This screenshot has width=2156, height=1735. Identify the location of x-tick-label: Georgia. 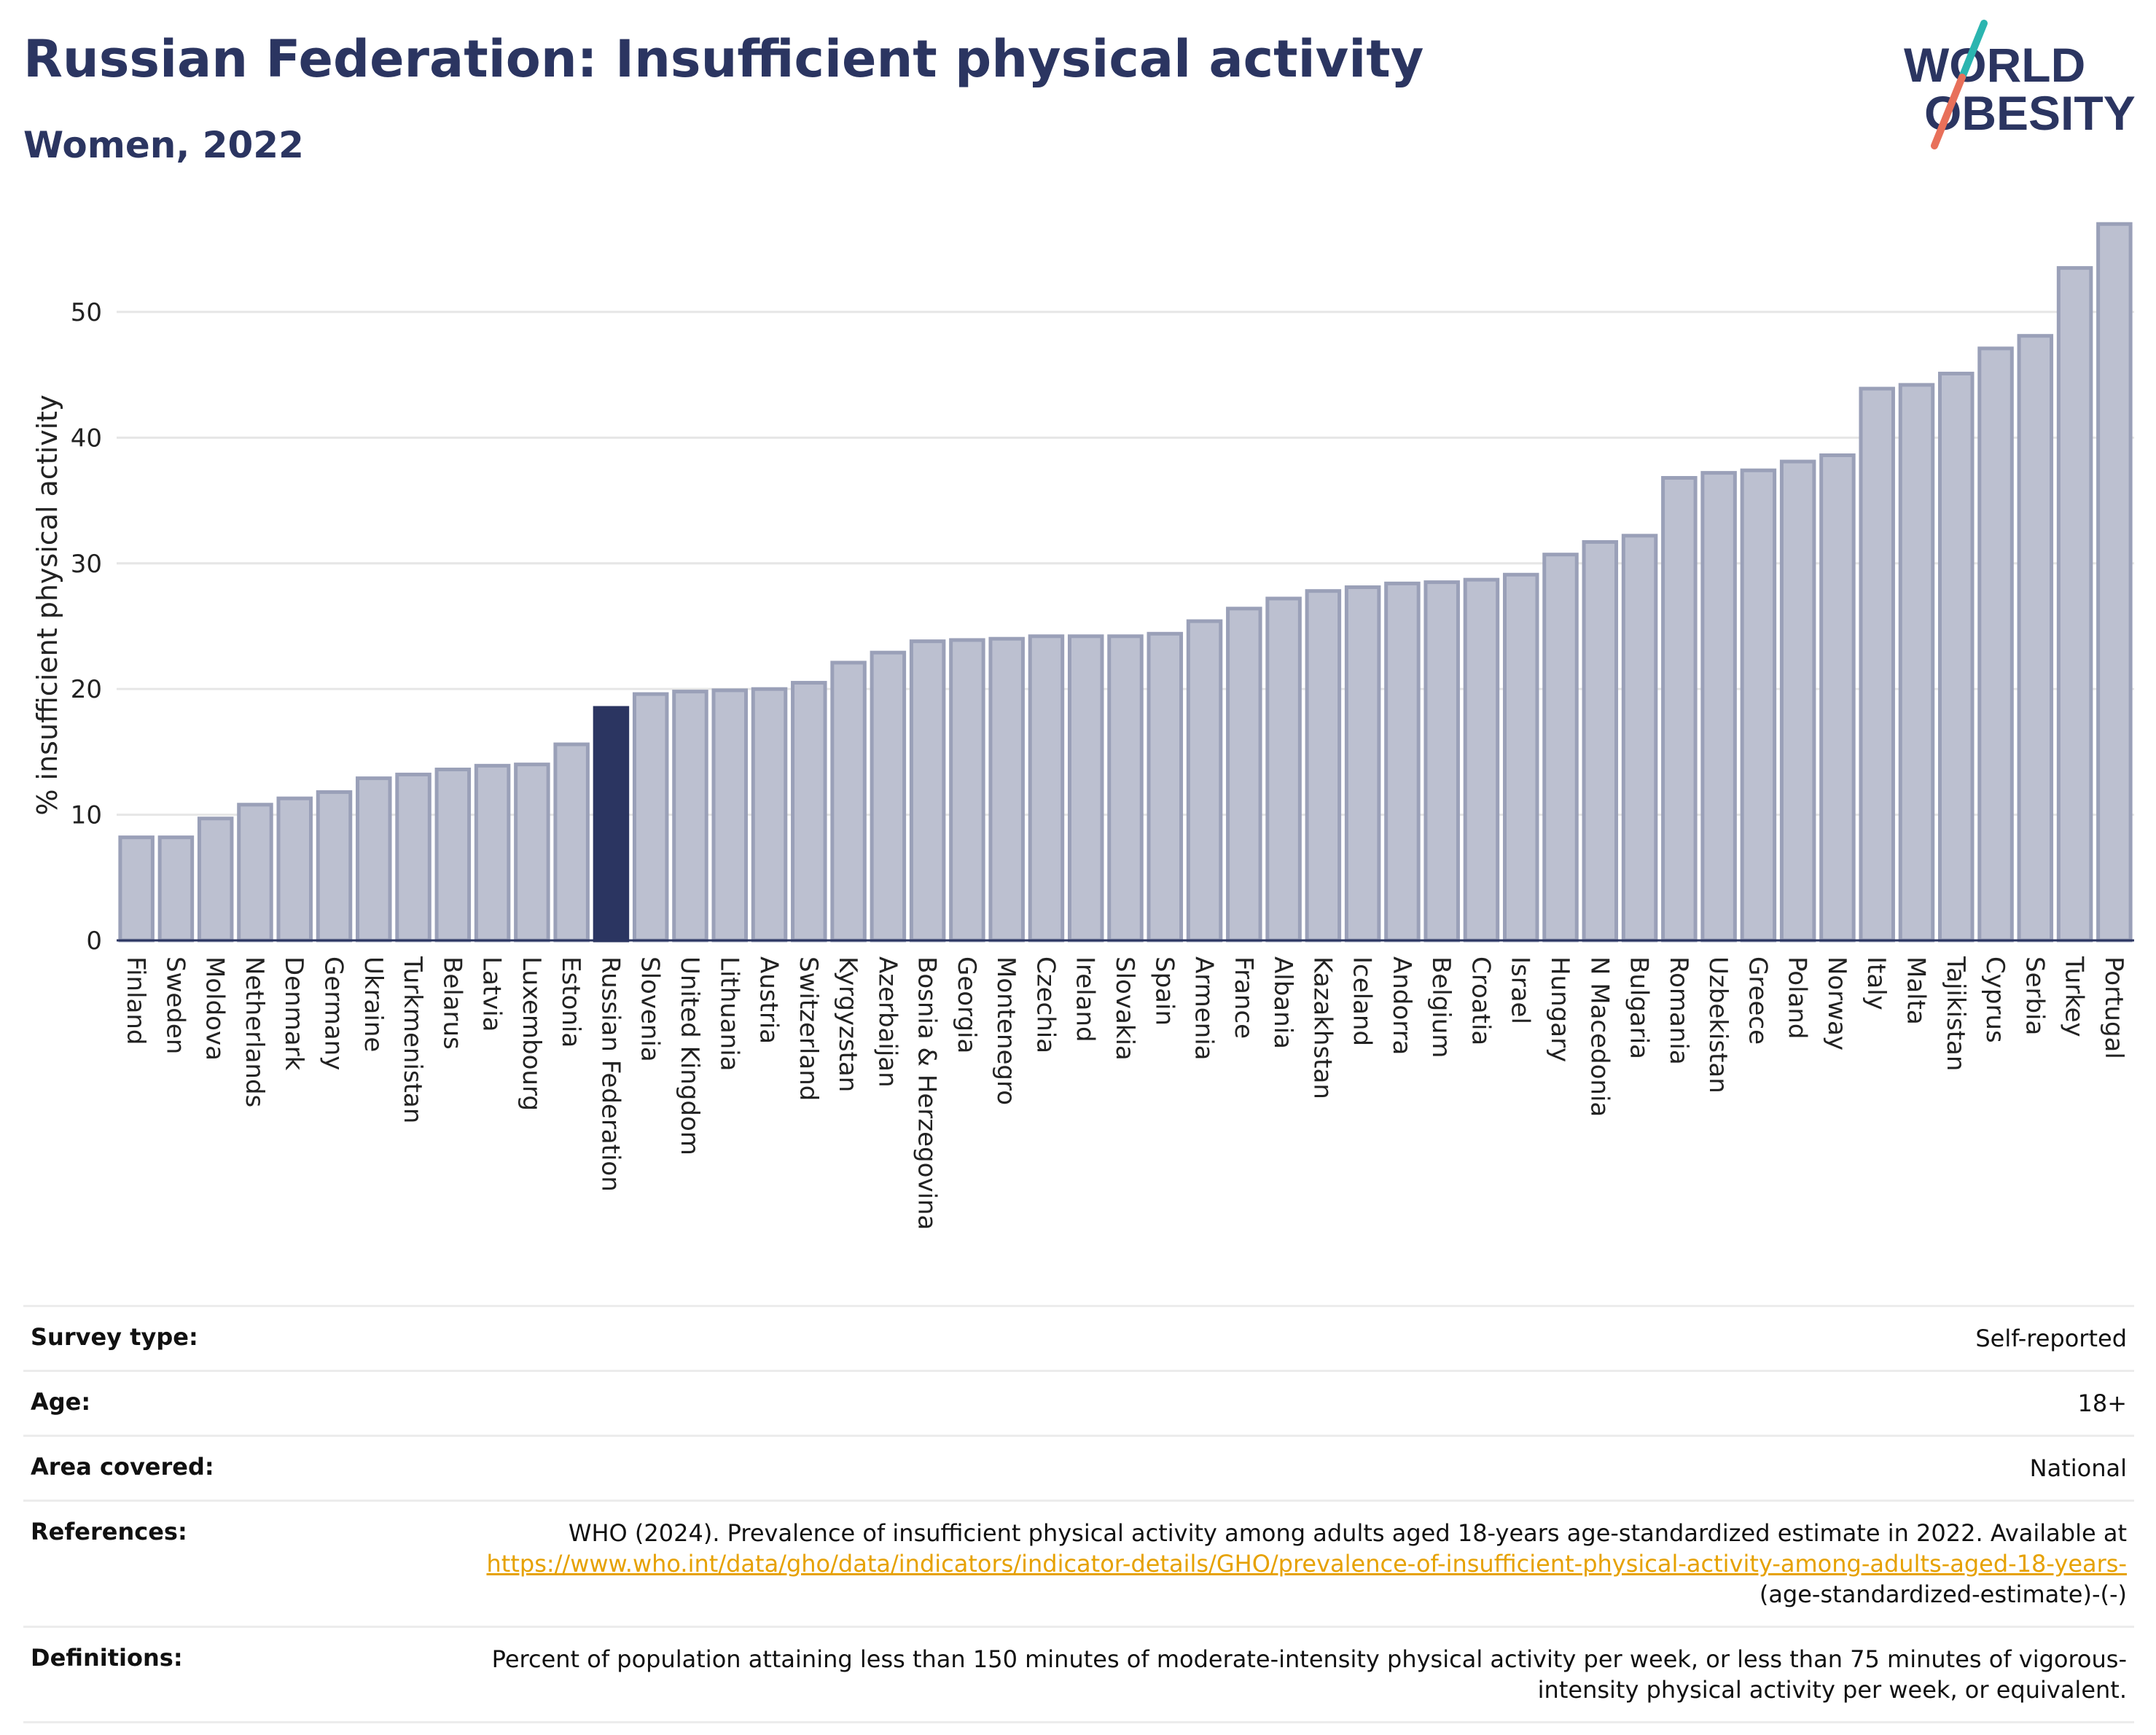
(967, 1005).